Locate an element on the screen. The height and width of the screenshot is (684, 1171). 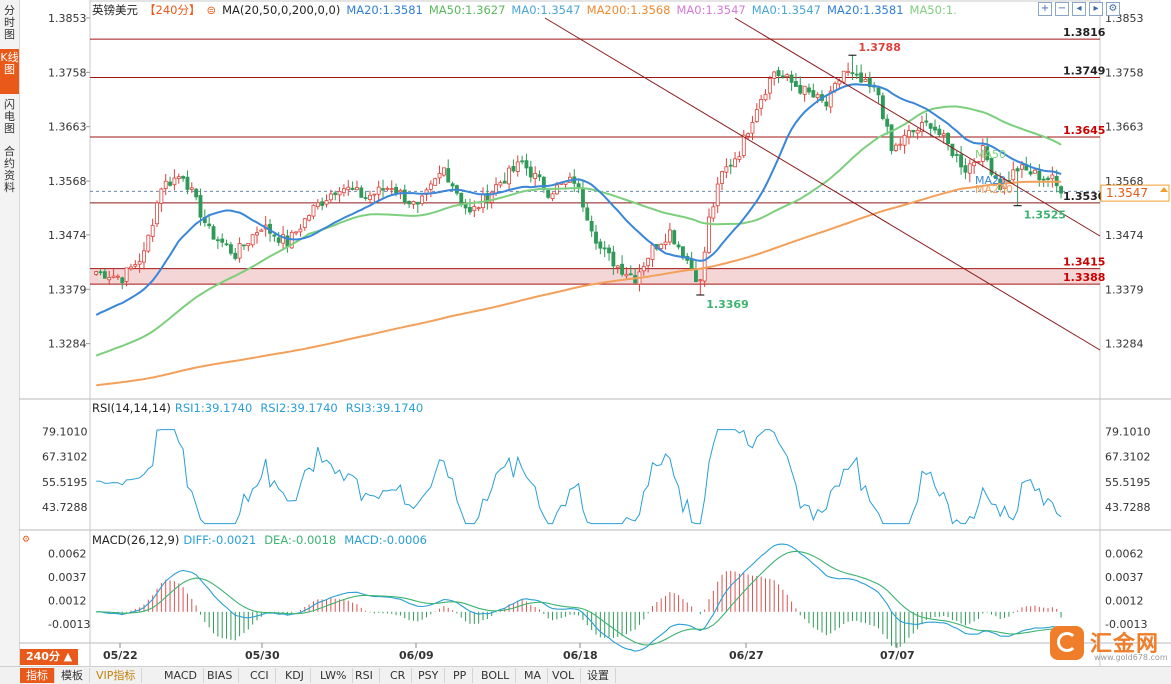
settings-gear-icon: ⊜ is located at coordinates (211, 10).